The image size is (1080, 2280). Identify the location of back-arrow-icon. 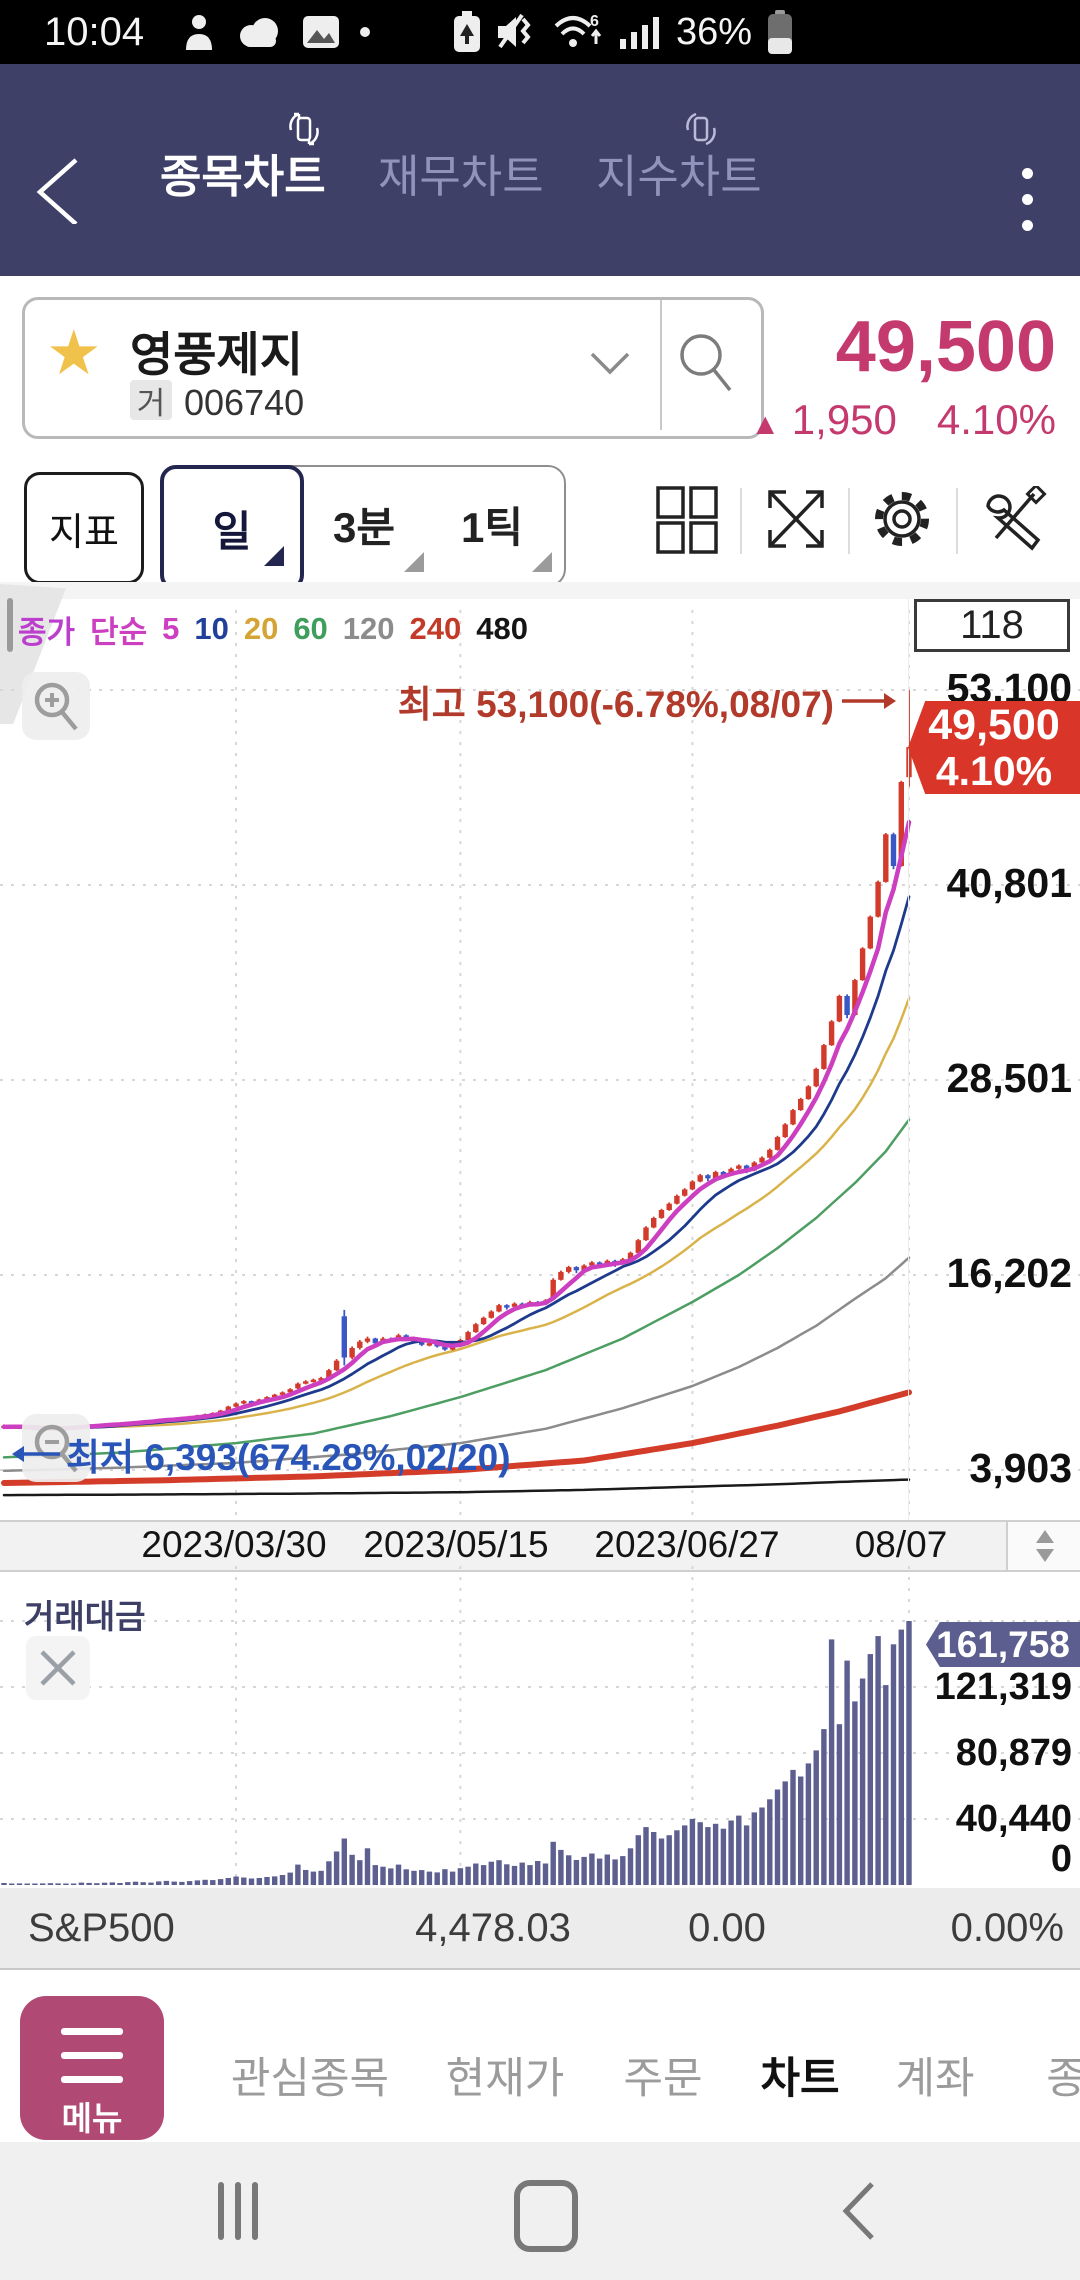
(58, 189).